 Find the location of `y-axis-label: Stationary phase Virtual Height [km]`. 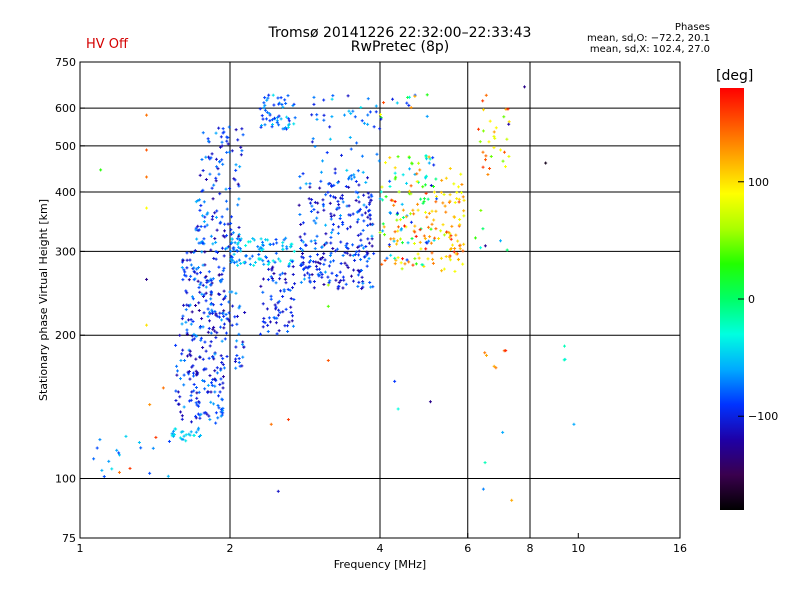

y-axis-label: Stationary phase Virtual Height [km] is located at coordinates (43, 300).